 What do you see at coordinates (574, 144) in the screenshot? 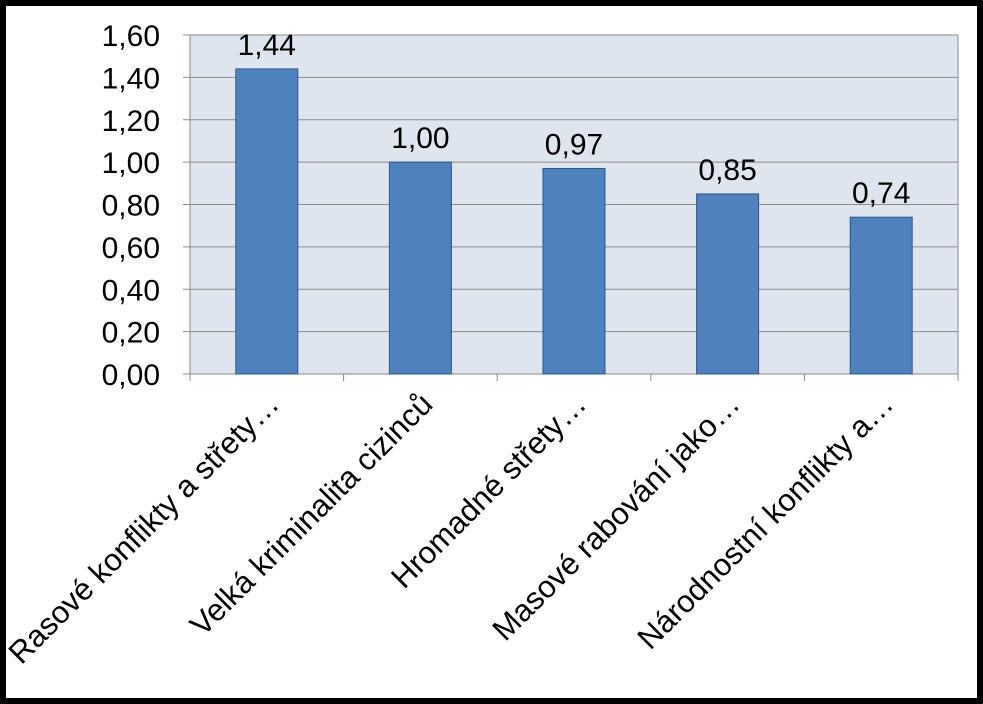
I see `data-label: 0,97` at bounding box center [574, 144].